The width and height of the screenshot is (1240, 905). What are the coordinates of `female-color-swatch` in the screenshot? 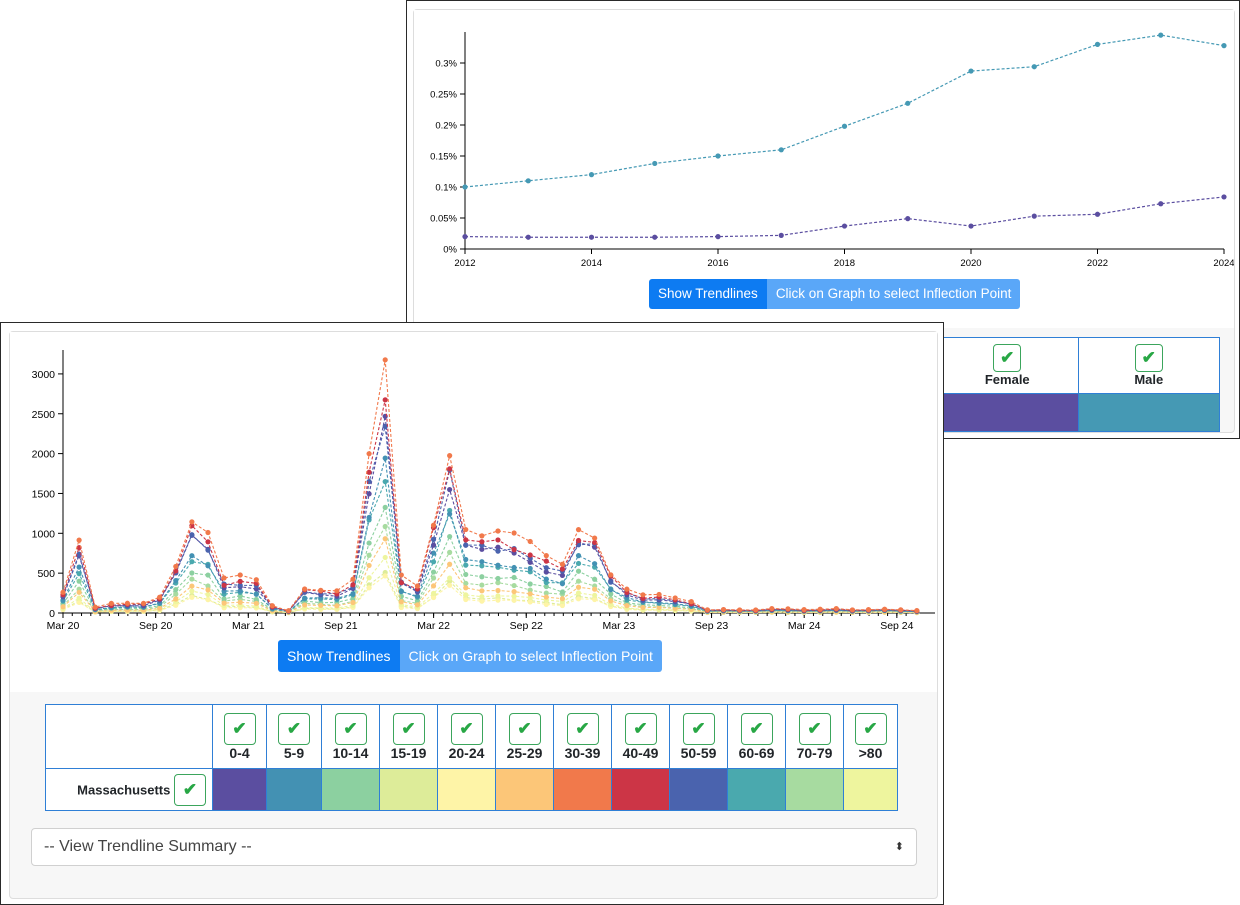 It's located at (1007, 412).